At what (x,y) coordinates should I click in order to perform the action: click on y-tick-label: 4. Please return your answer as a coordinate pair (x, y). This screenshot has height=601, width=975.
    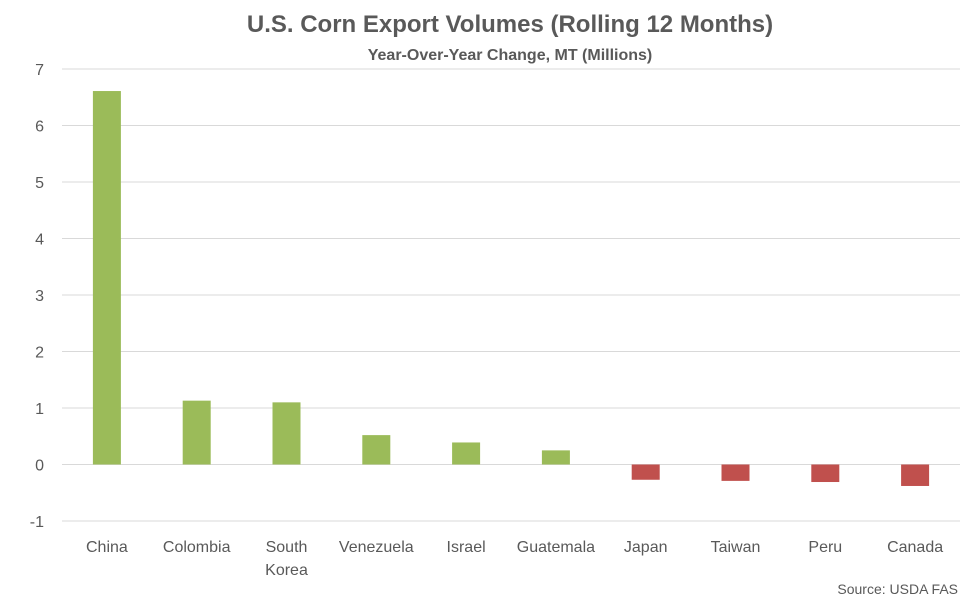
    Looking at the image, I should click on (39, 240).